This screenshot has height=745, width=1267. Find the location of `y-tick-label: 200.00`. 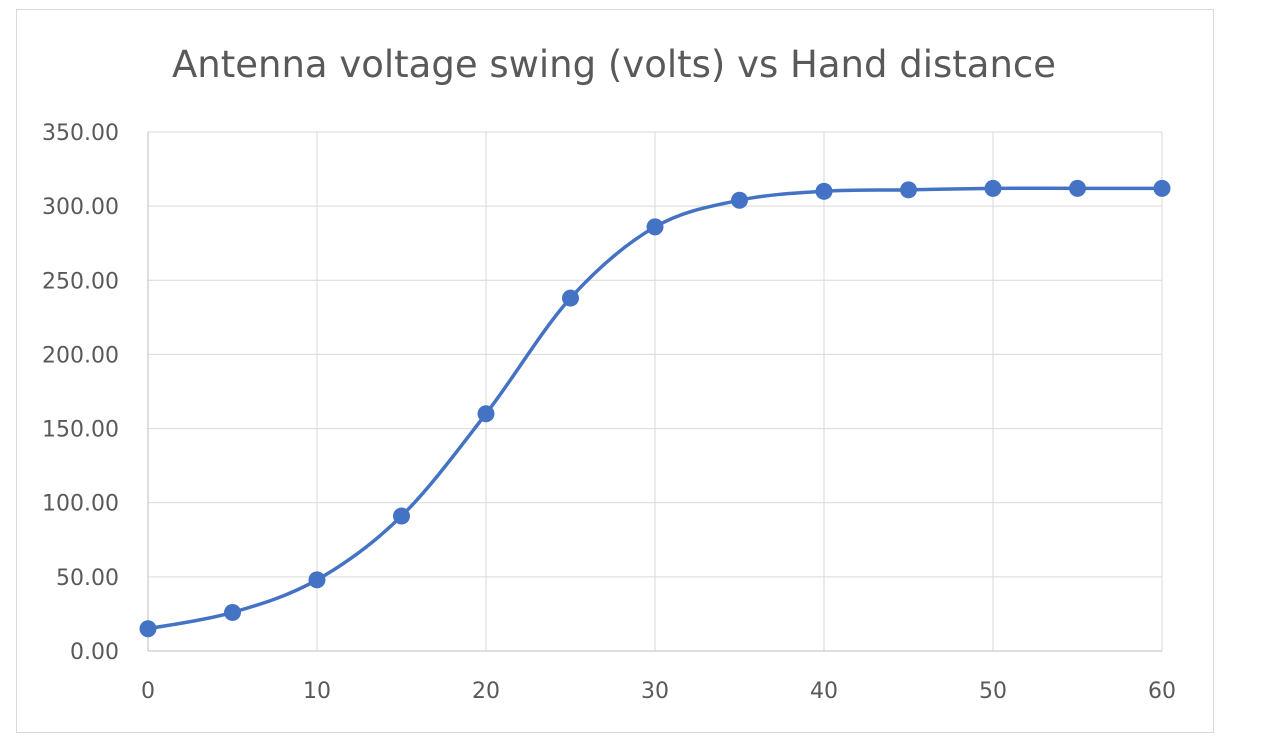

y-tick-label: 200.00 is located at coordinates (80, 355).